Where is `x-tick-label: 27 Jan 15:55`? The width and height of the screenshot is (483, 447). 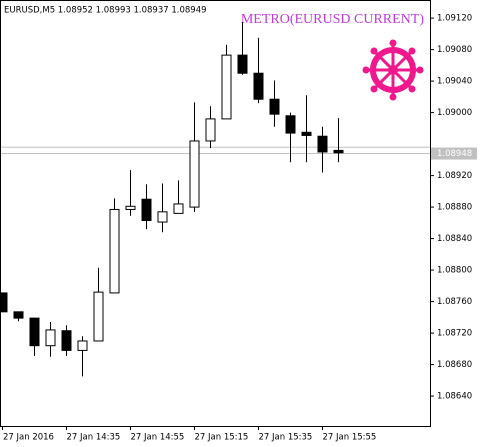
x-tick-label: 27 Jan 15:55 is located at coordinates (350, 438).